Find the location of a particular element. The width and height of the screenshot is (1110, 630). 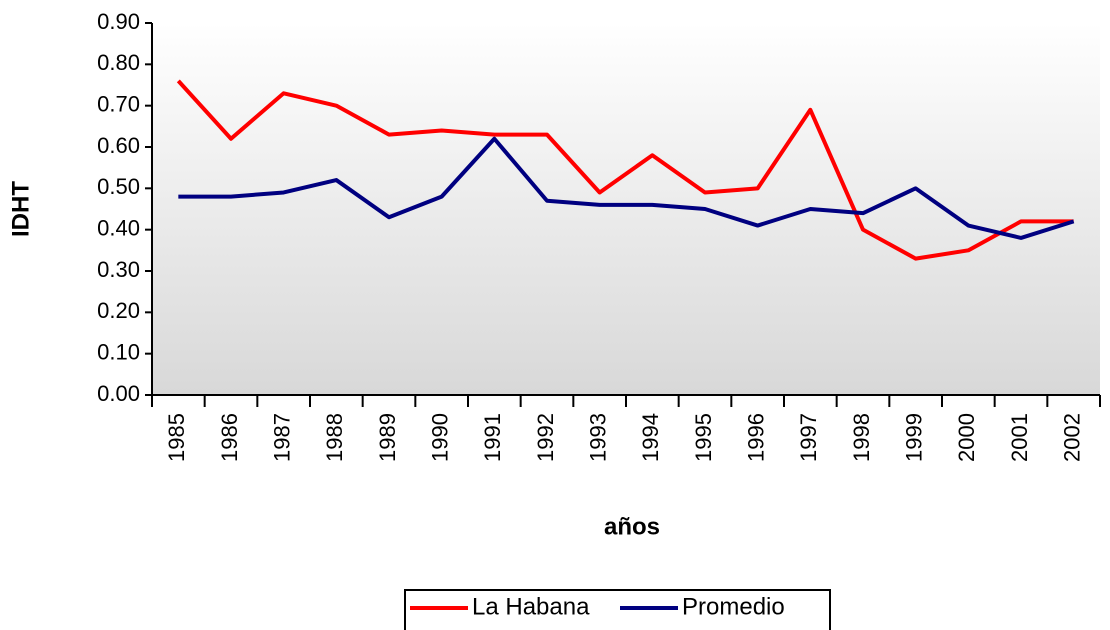

x-tick-label: 1989 is located at coordinates (387, 437).